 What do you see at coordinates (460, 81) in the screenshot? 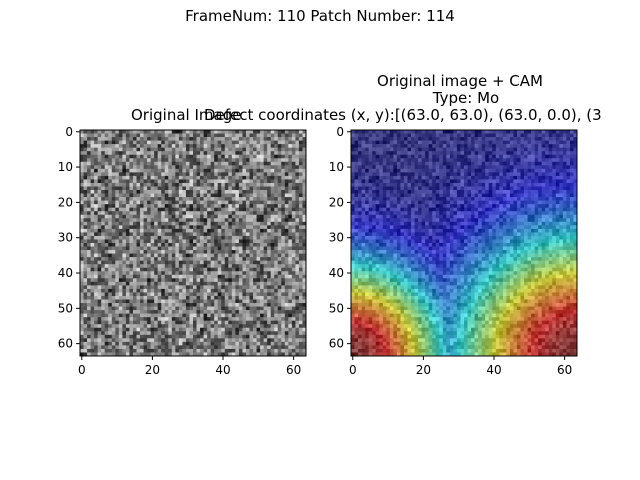
I see `cam-title-line-1: Original image + CAM` at bounding box center [460, 81].